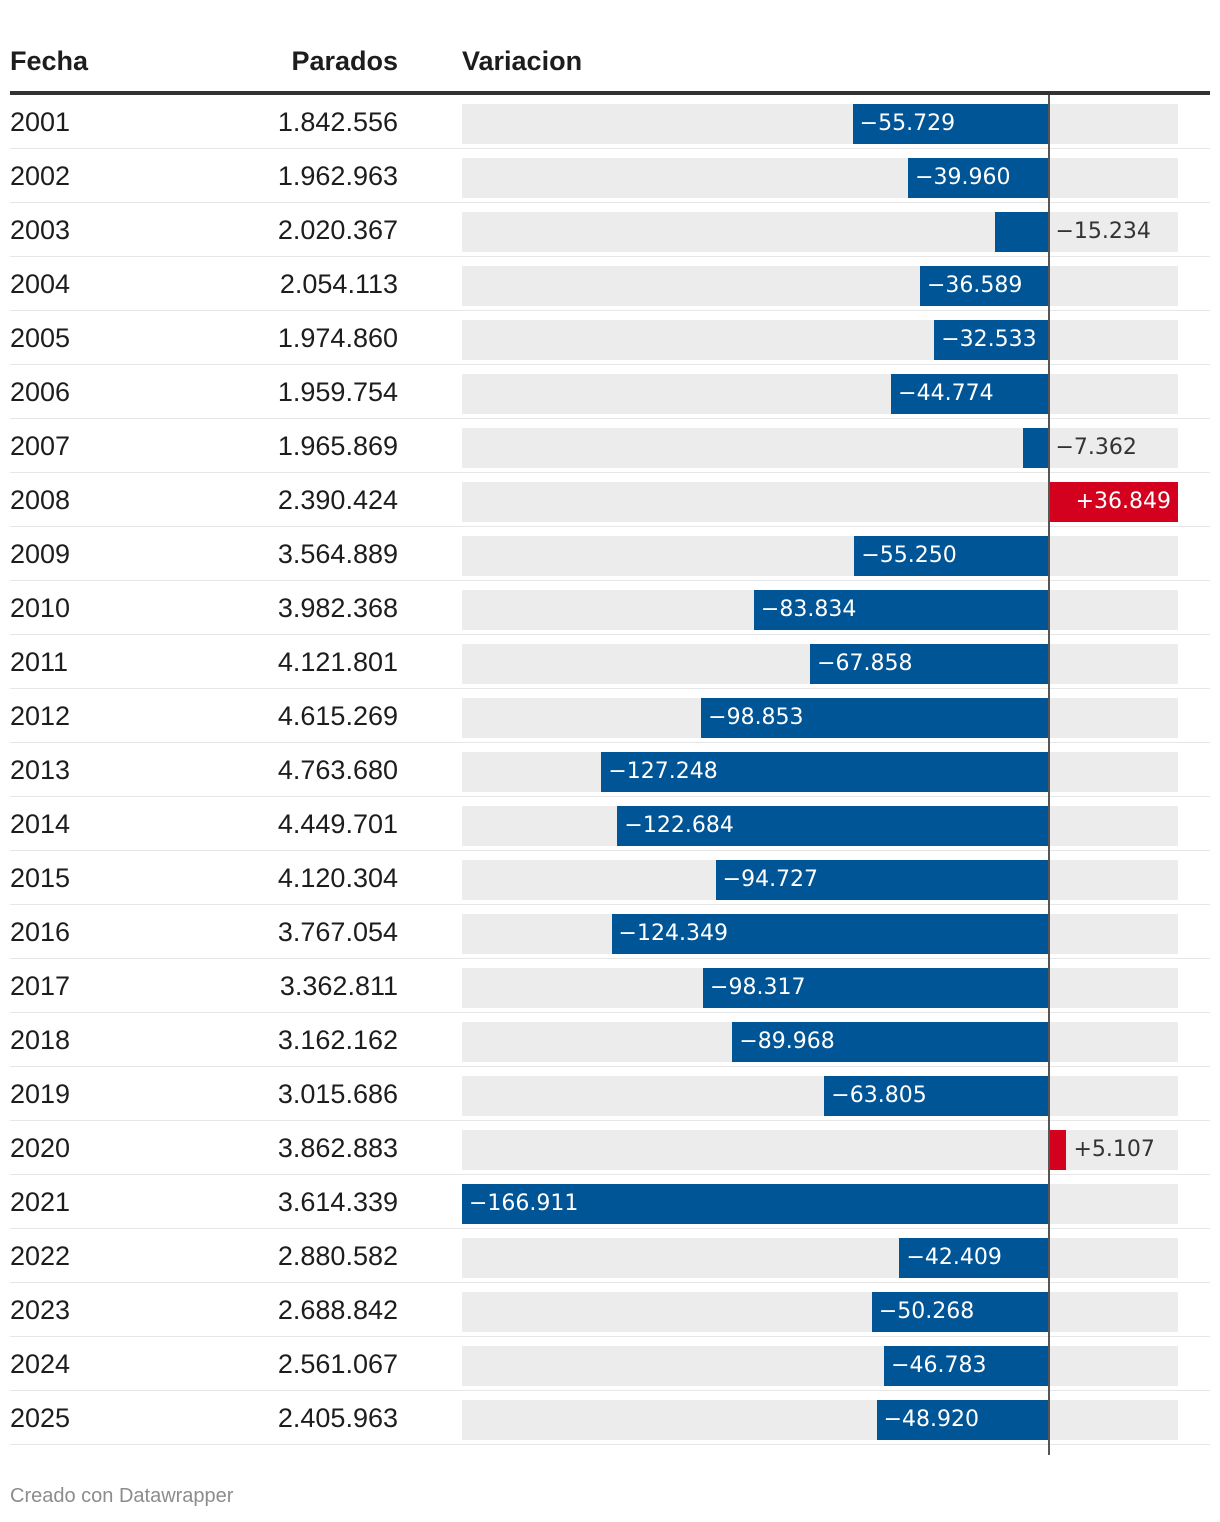  Describe the element at coordinates (40, 122) in the screenshot. I see `year-cell: 2001` at that location.